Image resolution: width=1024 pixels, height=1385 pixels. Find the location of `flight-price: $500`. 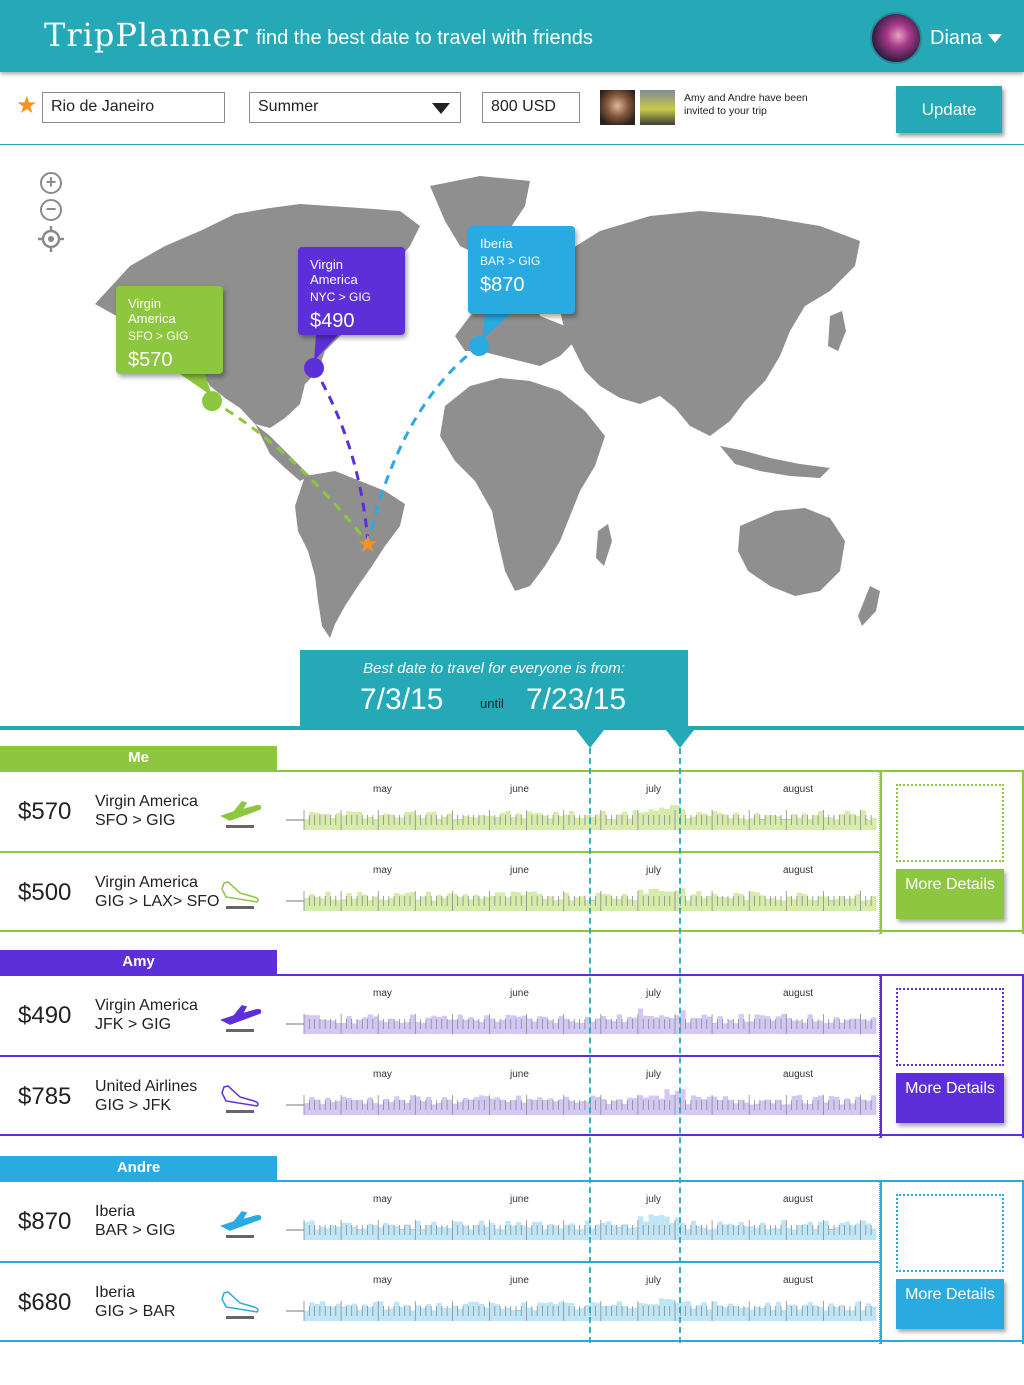

flight-price: $500 is located at coordinates (45, 892).